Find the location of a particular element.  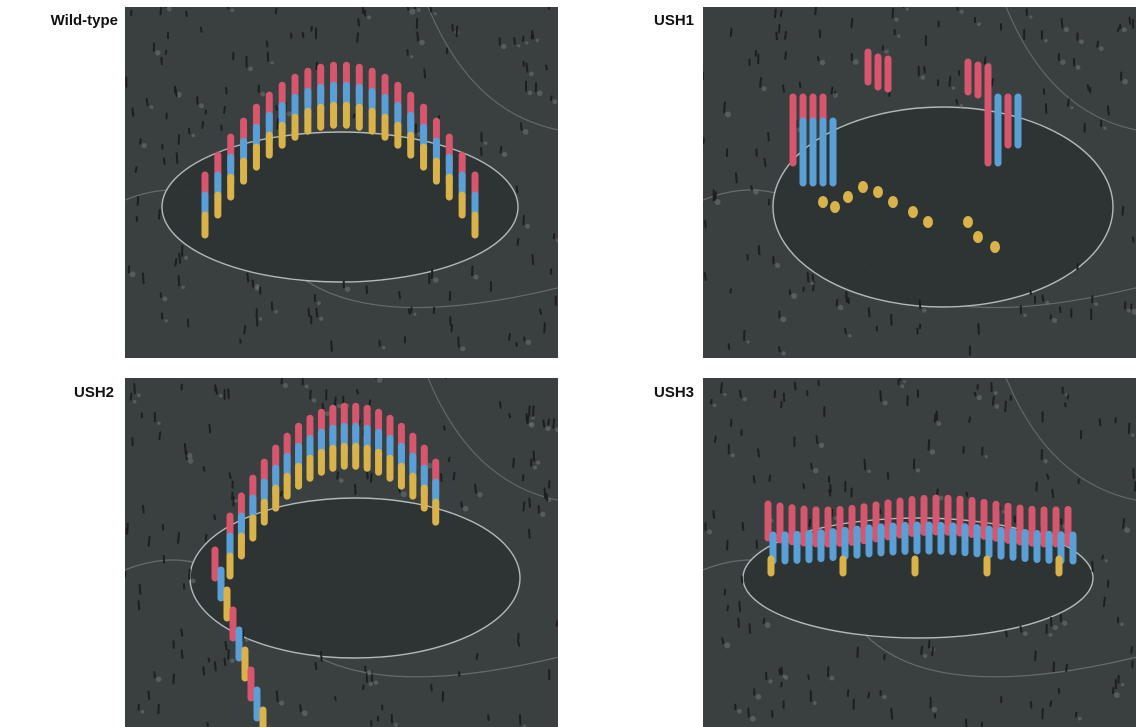

panel-label-wildtype: Wild-type is located at coordinates (84, 20).